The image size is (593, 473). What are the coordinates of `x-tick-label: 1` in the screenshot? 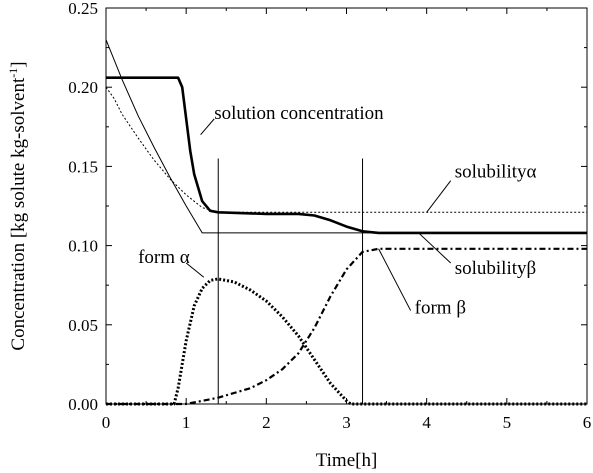 It's located at (186, 422).